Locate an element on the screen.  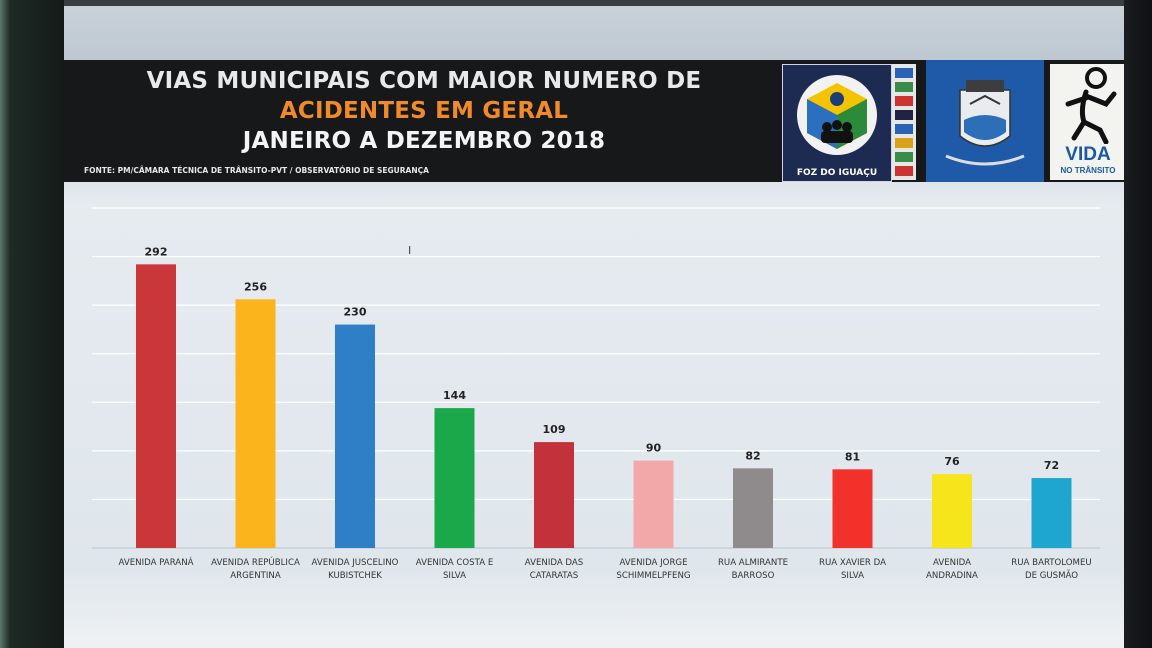
category-label: AVENIDA JUSCELINO is located at coordinates (355, 563).